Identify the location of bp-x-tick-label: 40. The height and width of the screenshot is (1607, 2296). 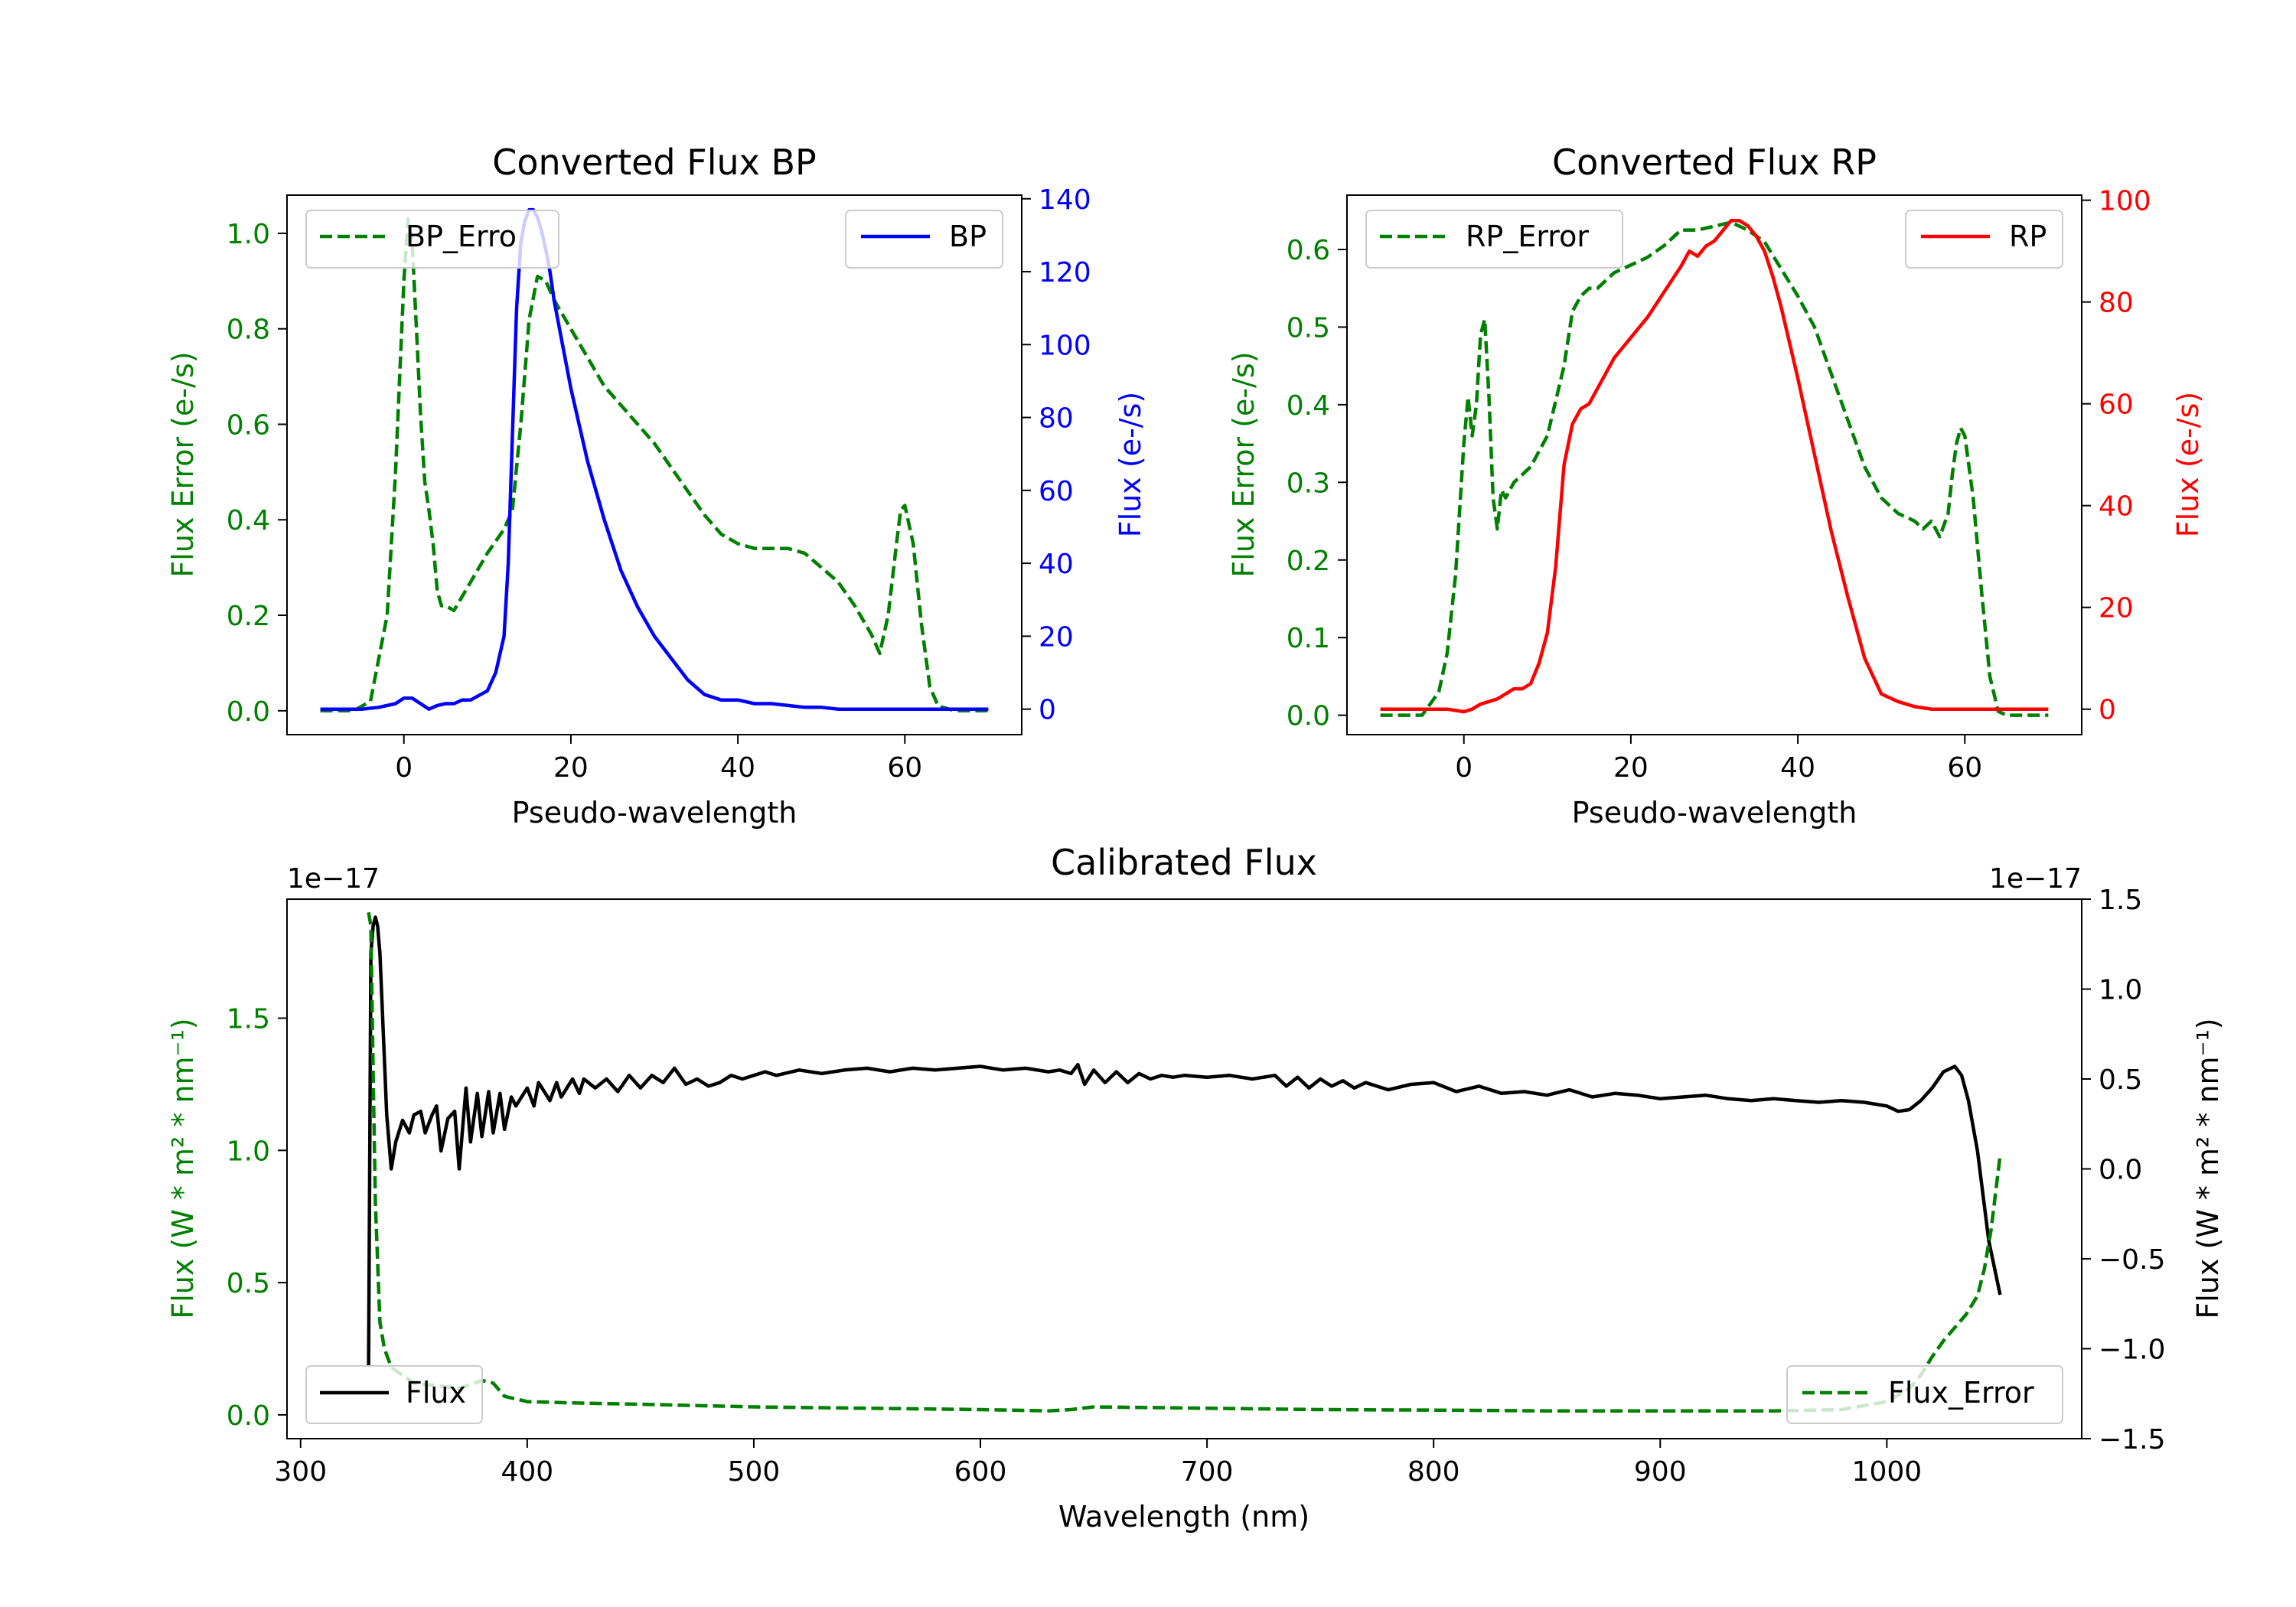
(737, 768).